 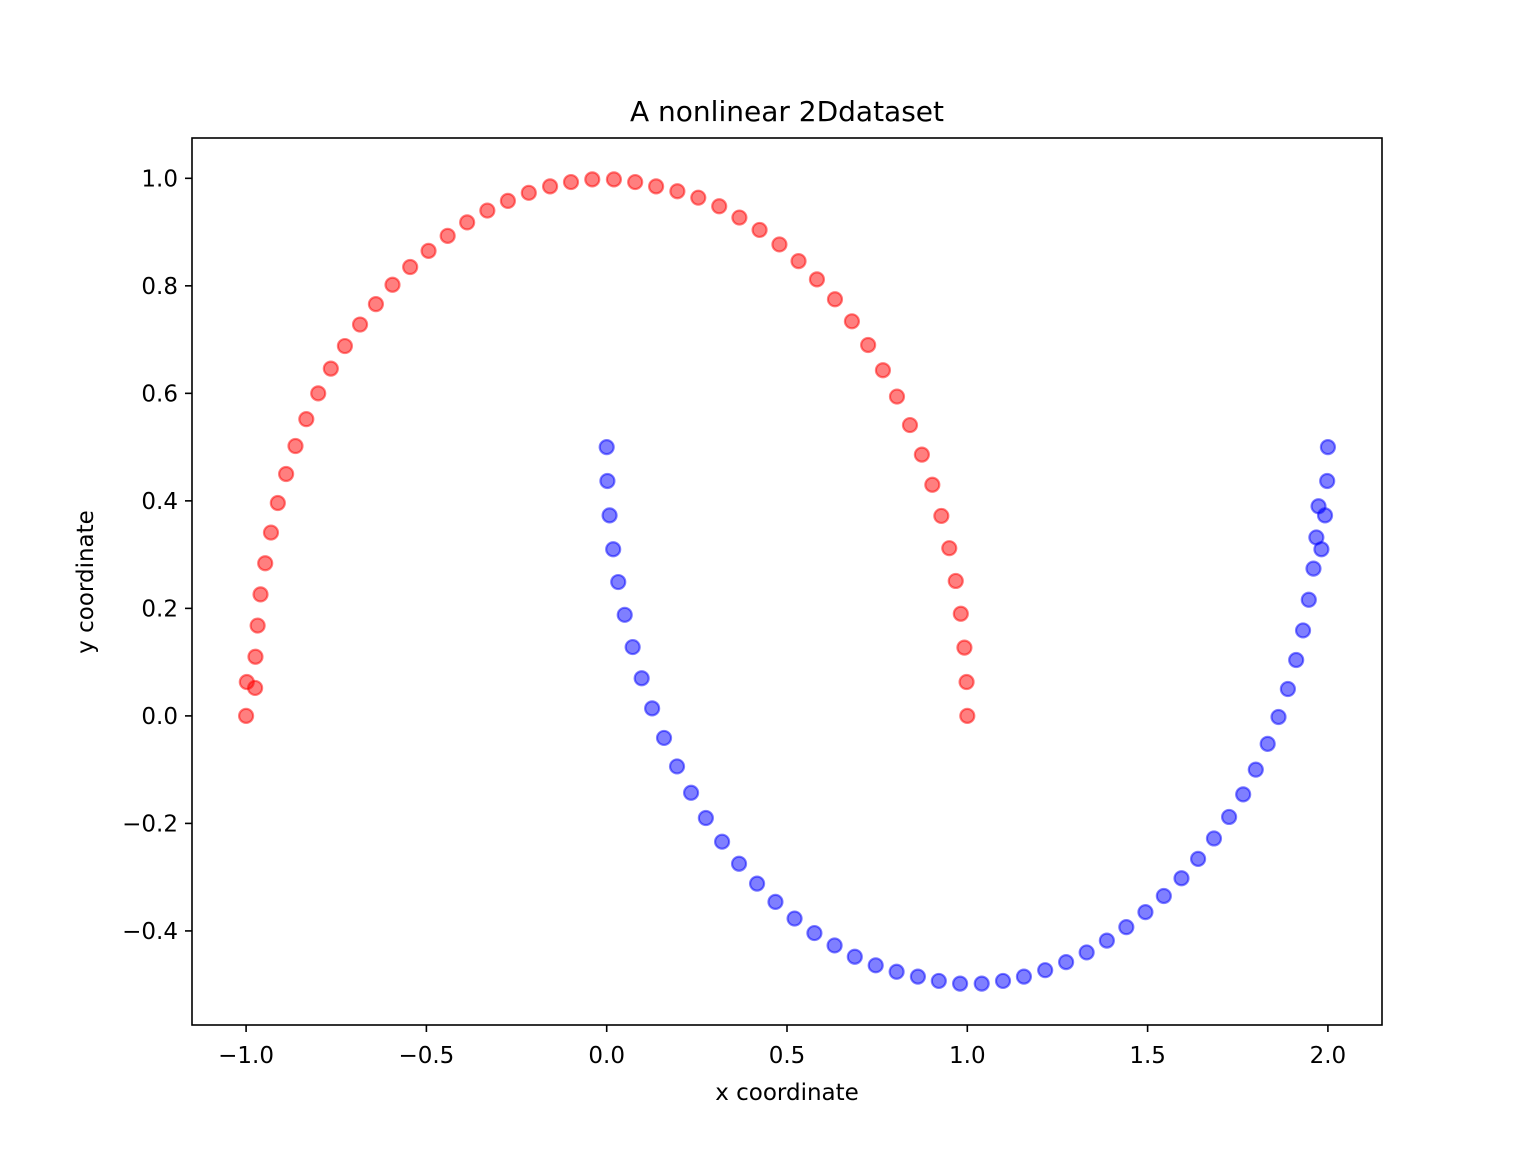 I want to click on x-tick-label: 0.5, so click(x=787, y=1056).